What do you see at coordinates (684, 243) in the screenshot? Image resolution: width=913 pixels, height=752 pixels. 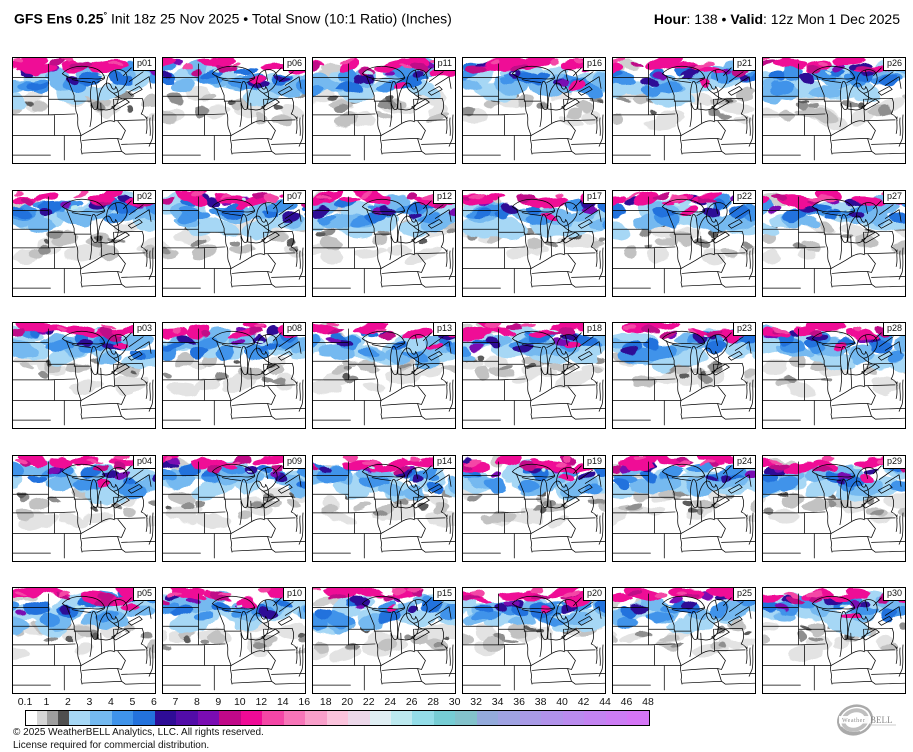 I see `ensemble-panel-p22: p22` at bounding box center [684, 243].